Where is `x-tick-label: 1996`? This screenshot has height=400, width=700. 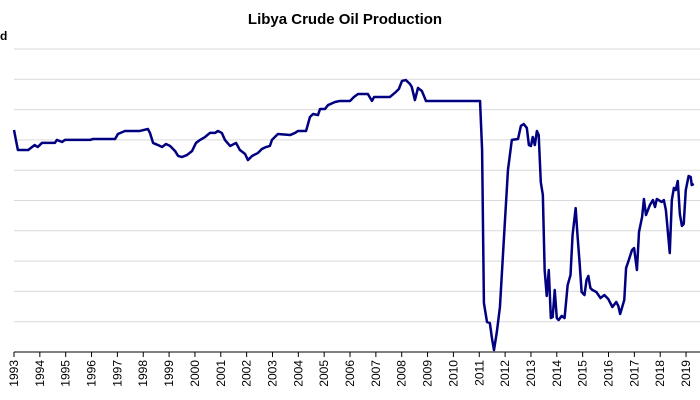 x-tick-label: 1996 is located at coordinates (92, 373).